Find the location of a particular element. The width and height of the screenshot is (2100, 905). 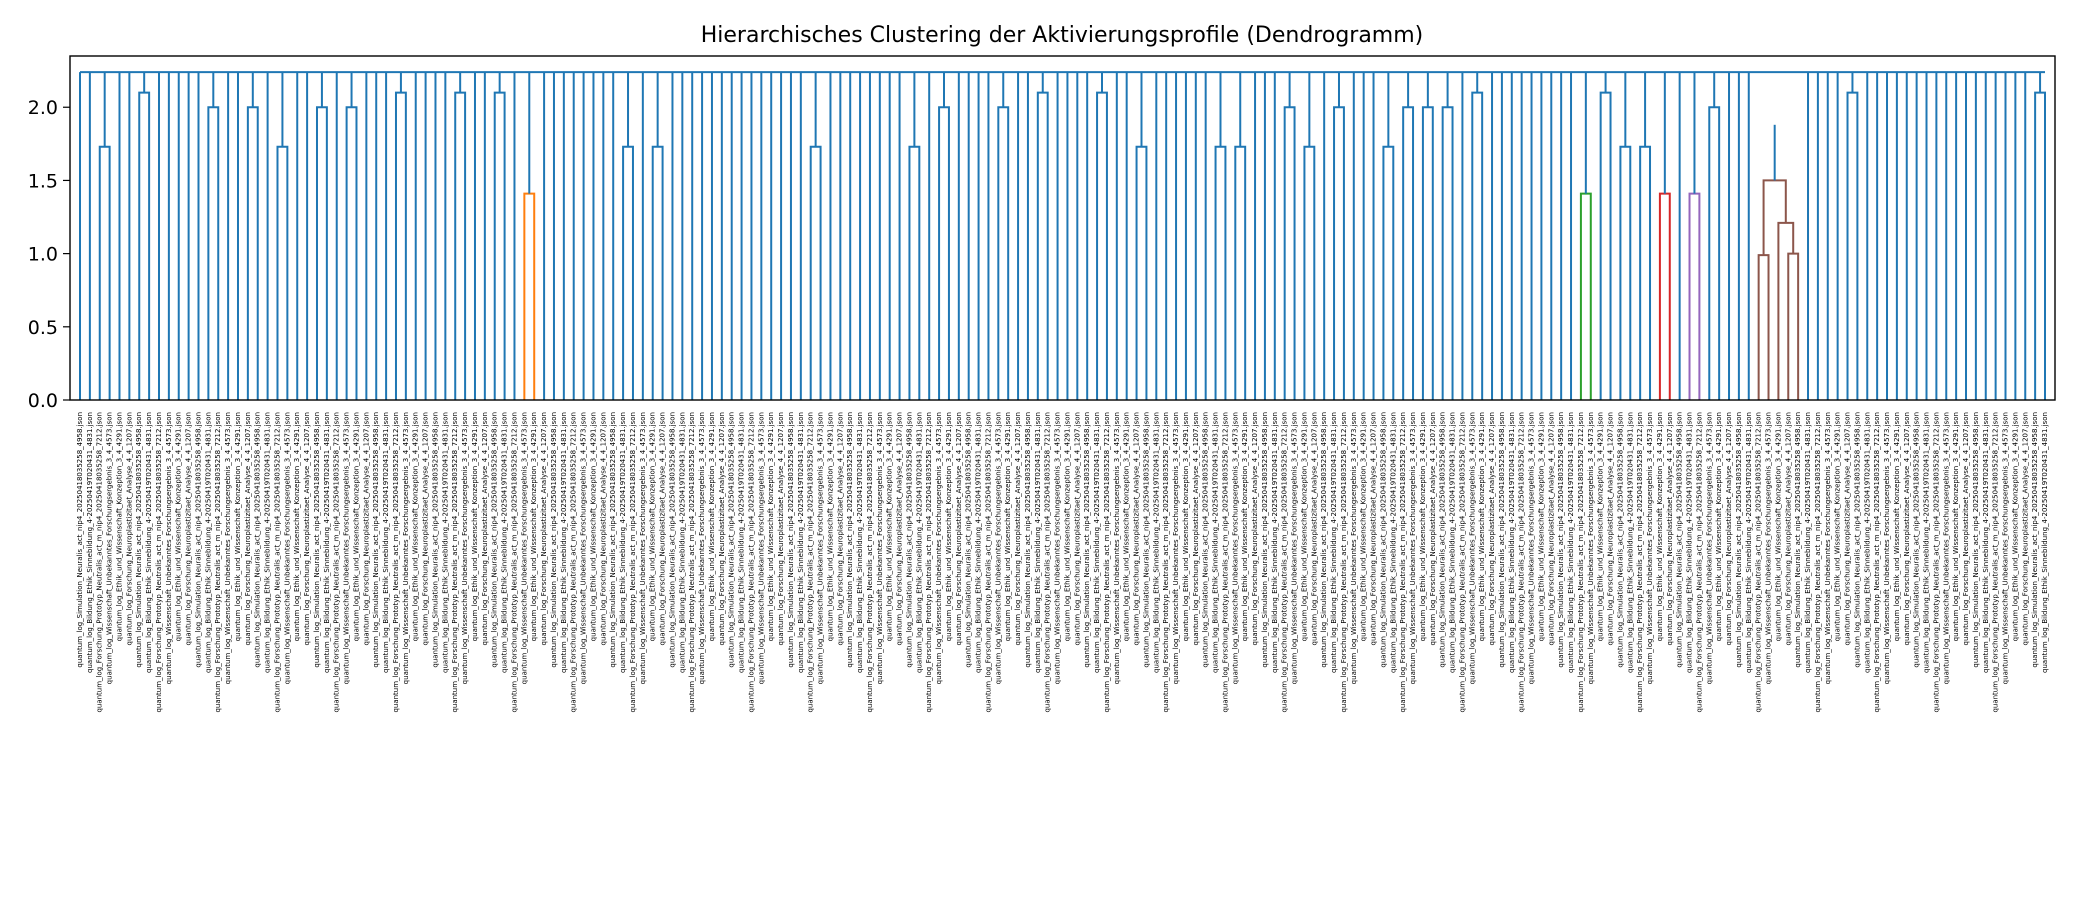

y-axis: 0.0 0.5 1.0 1.5 2.0 is located at coordinates (49, 254).